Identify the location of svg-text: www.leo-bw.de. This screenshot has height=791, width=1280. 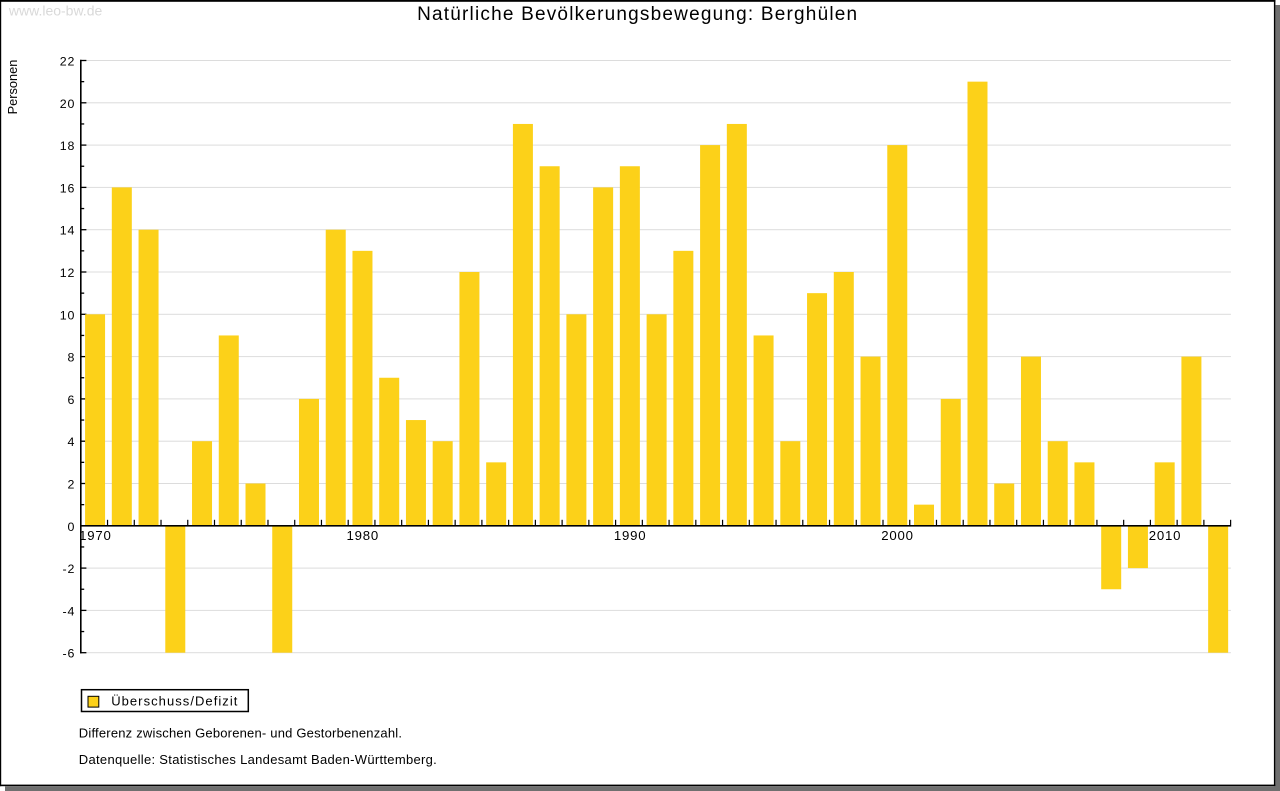
(55, 11).